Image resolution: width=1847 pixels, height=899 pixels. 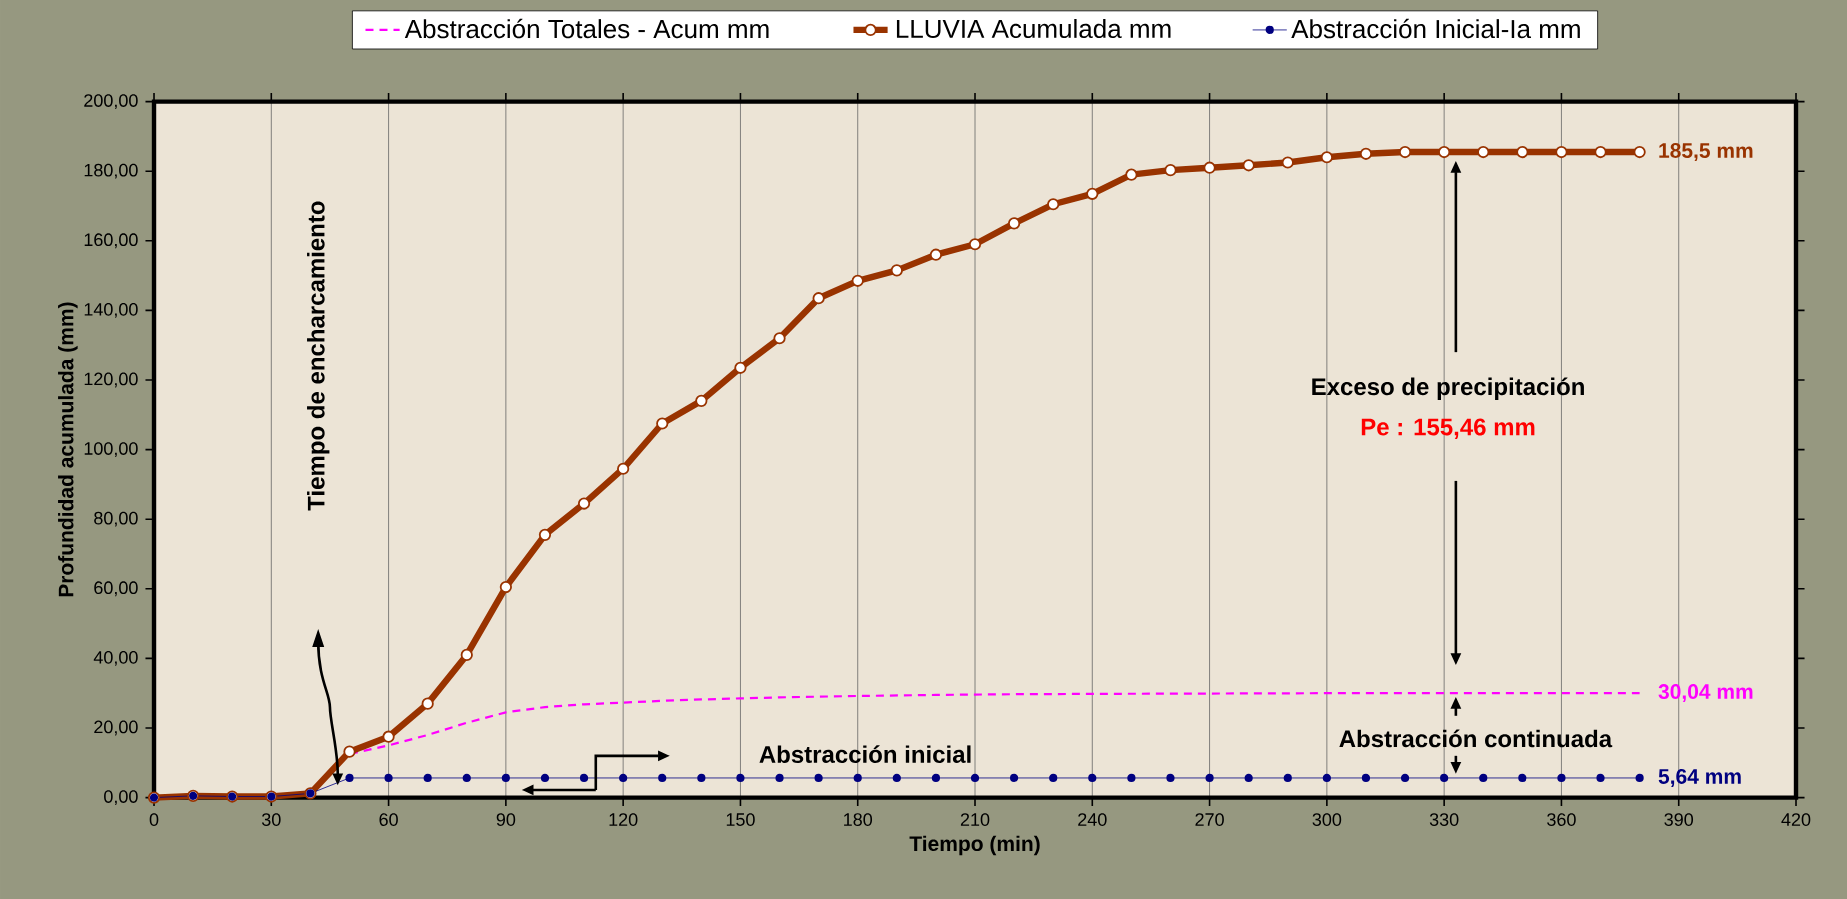 What do you see at coordinates (318, 356) in the screenshot?
I see `annotation: Tiempo de encharcamiento` at bounding box center [318, 356].